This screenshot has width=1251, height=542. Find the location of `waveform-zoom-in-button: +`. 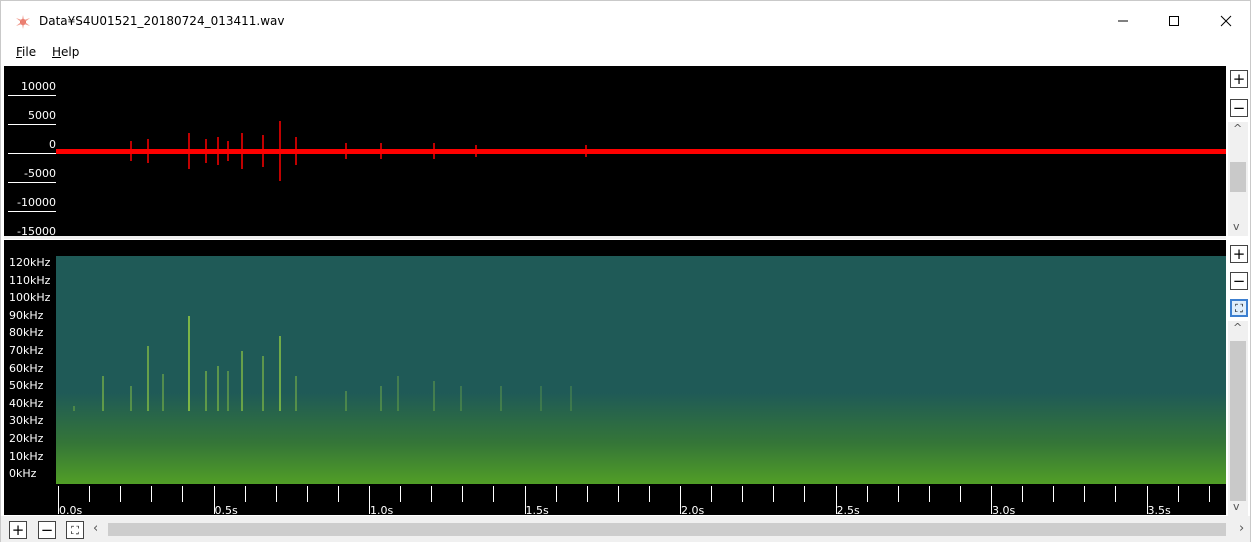

waveform-zoom-in-button: + is located at coordinates (1239, 79).